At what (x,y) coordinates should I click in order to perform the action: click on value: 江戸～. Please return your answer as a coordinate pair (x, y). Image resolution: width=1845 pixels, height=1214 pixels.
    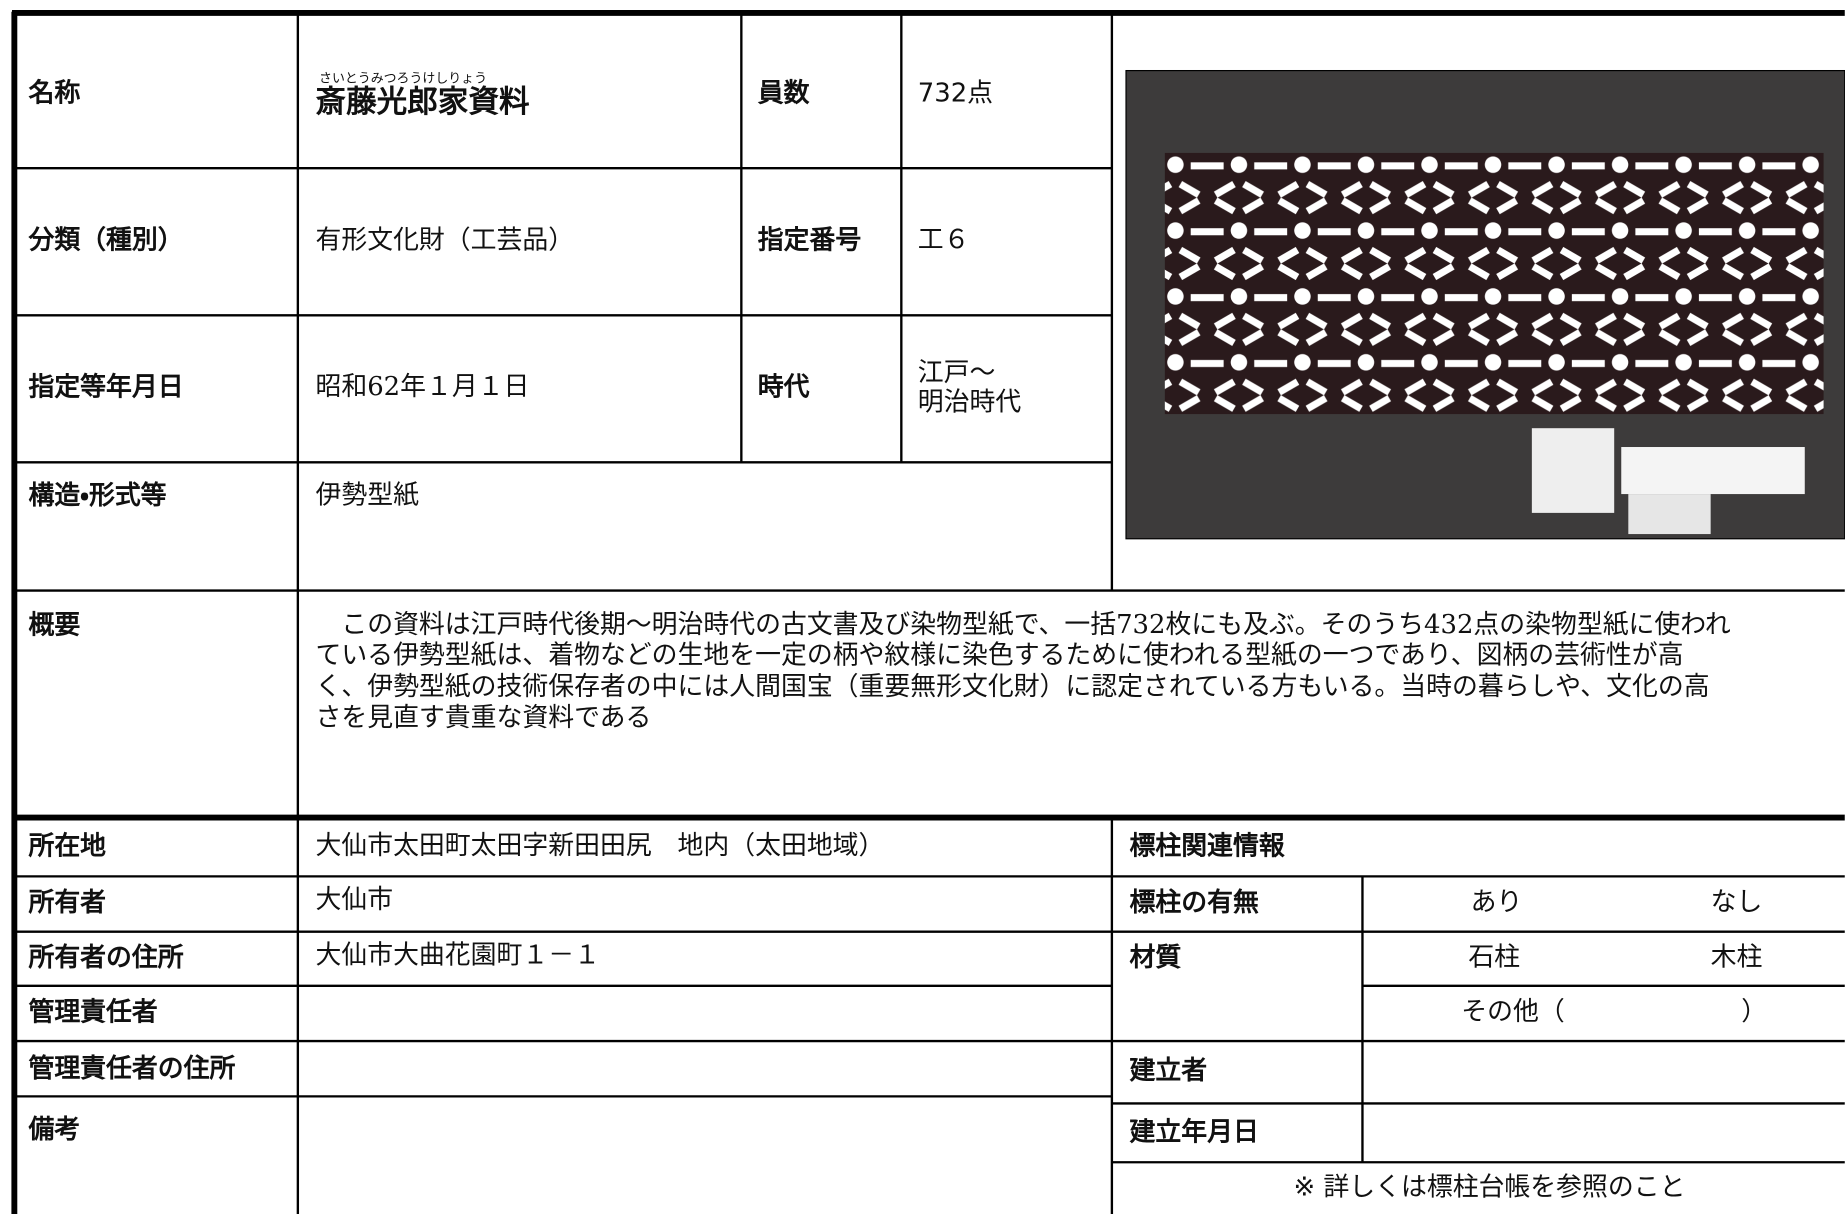
    Looking at the image, I should click on (957, 373).